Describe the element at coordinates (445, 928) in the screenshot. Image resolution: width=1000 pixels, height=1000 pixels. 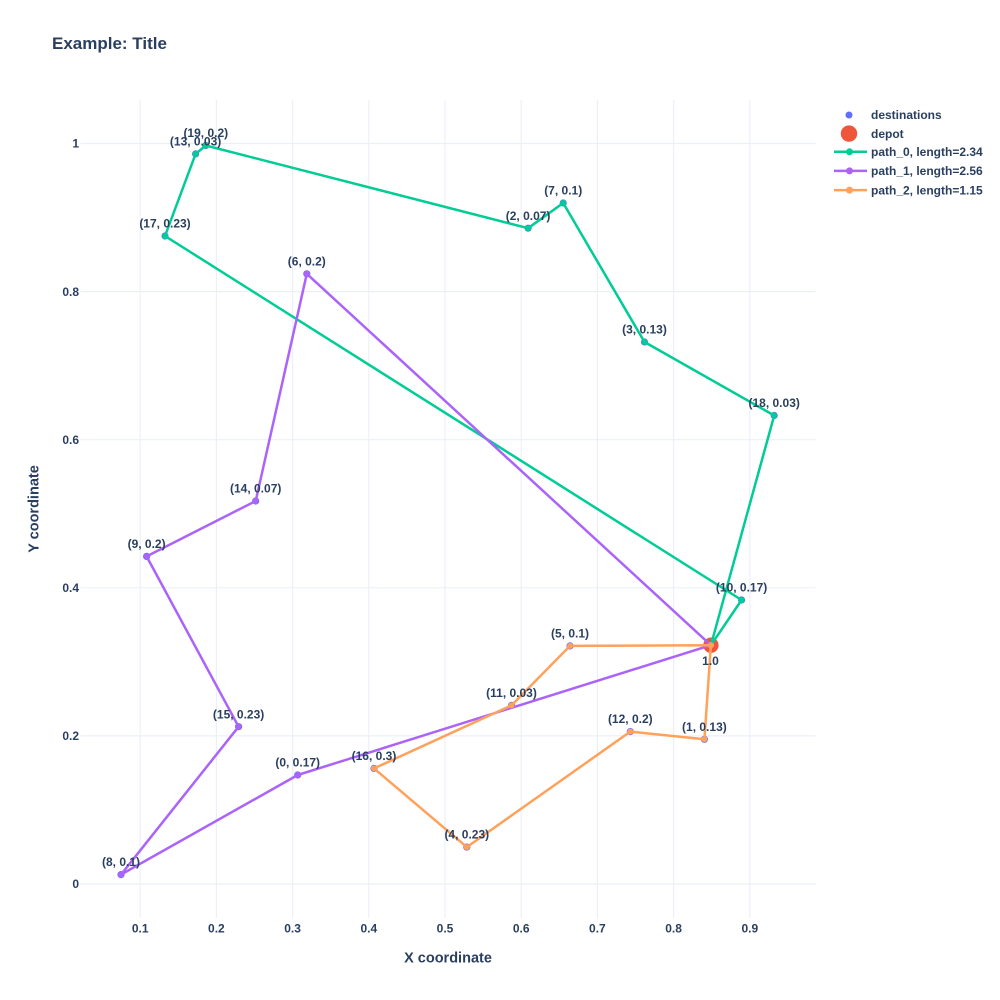
I see `svg-text: 0.5` at that location.